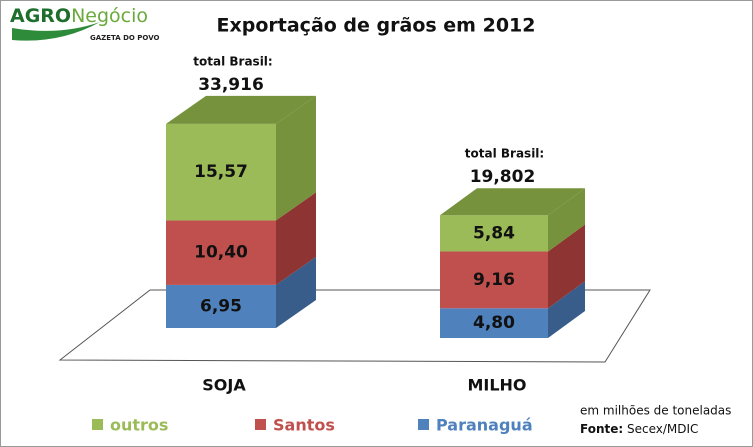 This screenshot has height=447, width=753. Describe the element at coordinates (484, 425) in the screenshot. I see `legend-label: Paranaguá` at that location.